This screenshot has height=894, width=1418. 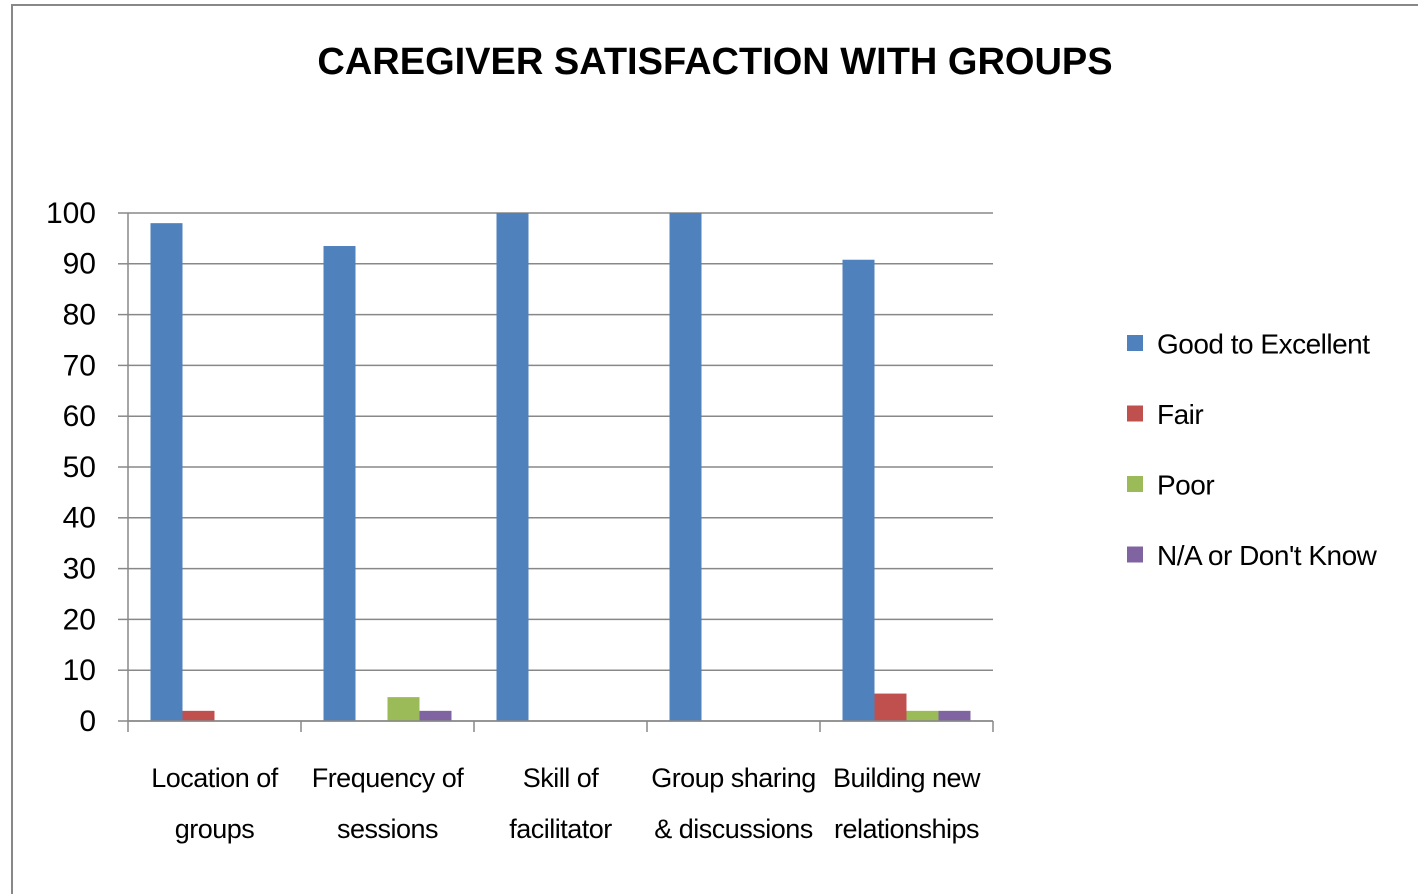 I want to click on y-tick-label: 0, so click(x=87, y=721).